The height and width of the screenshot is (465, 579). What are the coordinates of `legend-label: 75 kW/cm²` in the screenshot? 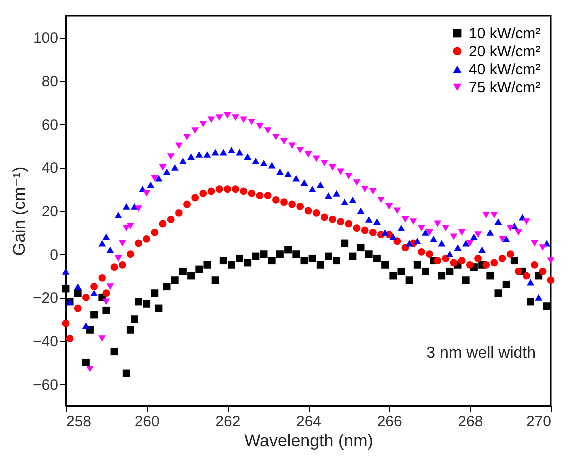 It's located at (505, 88).